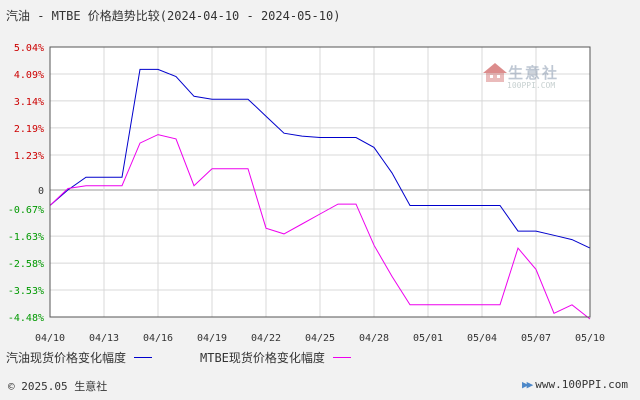  I want to click on watermark-url: 100PPI.COM, so click(531, 85).